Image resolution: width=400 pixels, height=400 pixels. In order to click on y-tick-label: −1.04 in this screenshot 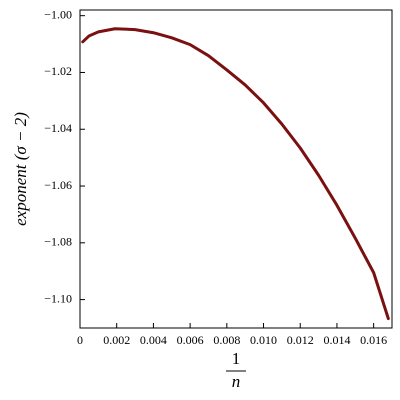, I will do `click(58, 128)`.